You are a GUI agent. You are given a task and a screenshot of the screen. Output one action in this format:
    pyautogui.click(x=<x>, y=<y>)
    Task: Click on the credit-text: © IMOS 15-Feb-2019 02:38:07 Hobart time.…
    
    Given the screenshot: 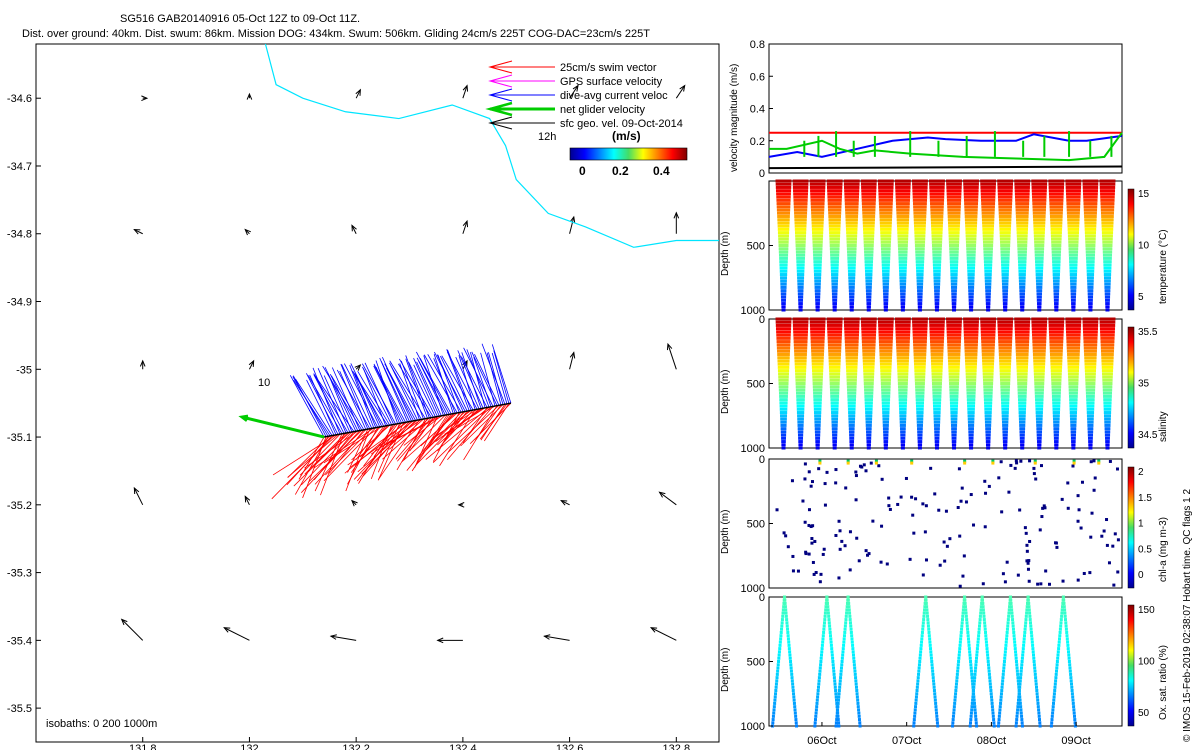 What is the action you would take?
    pyautogui.click(x=1187, y=615)
    